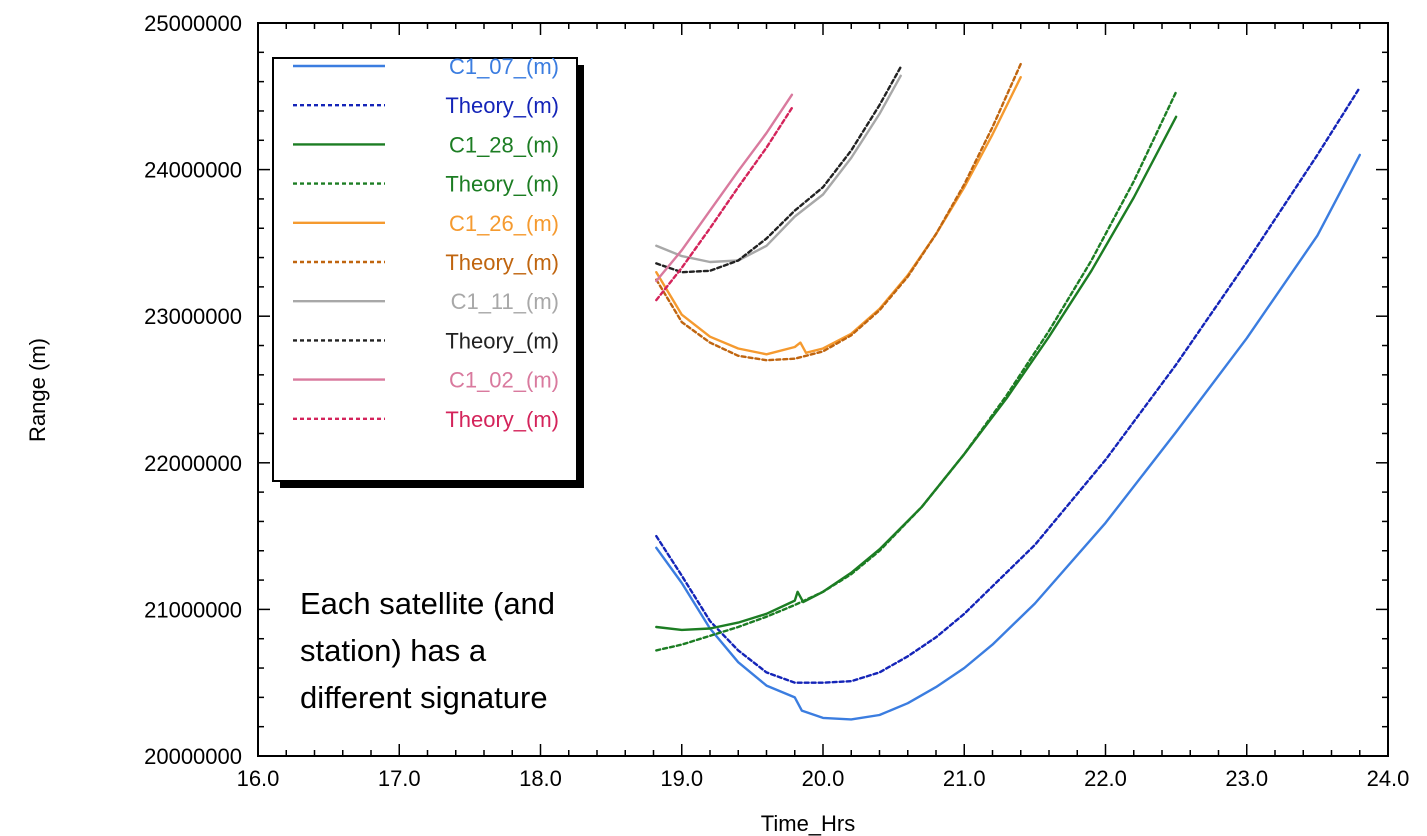 This screenshot has width=1427, height=836. What do you see at coordinates (193, 756) in the screenshot?
I see `y-tick-label: 20000000` at bounding box center [193, 756].